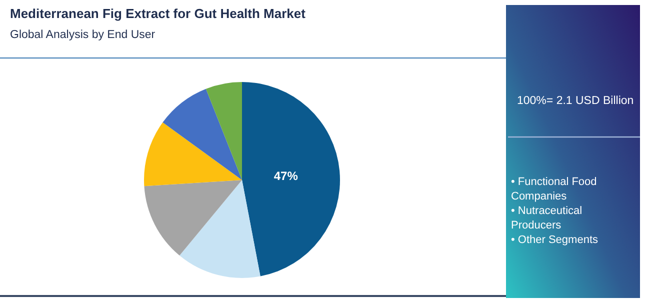  I want to click on data-label: 47%, so click(286, 175).